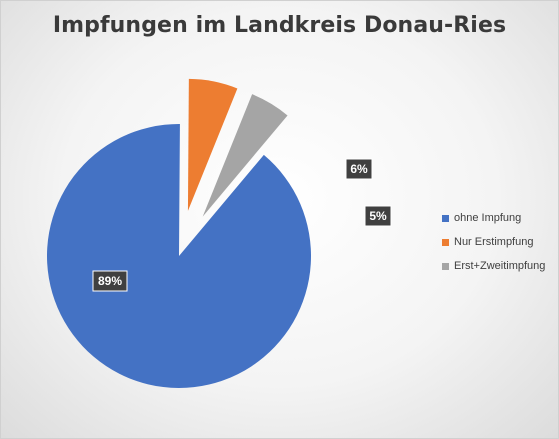  I want to click on data-label-erst-zweitimpfung: 5%, so click(378, 216).